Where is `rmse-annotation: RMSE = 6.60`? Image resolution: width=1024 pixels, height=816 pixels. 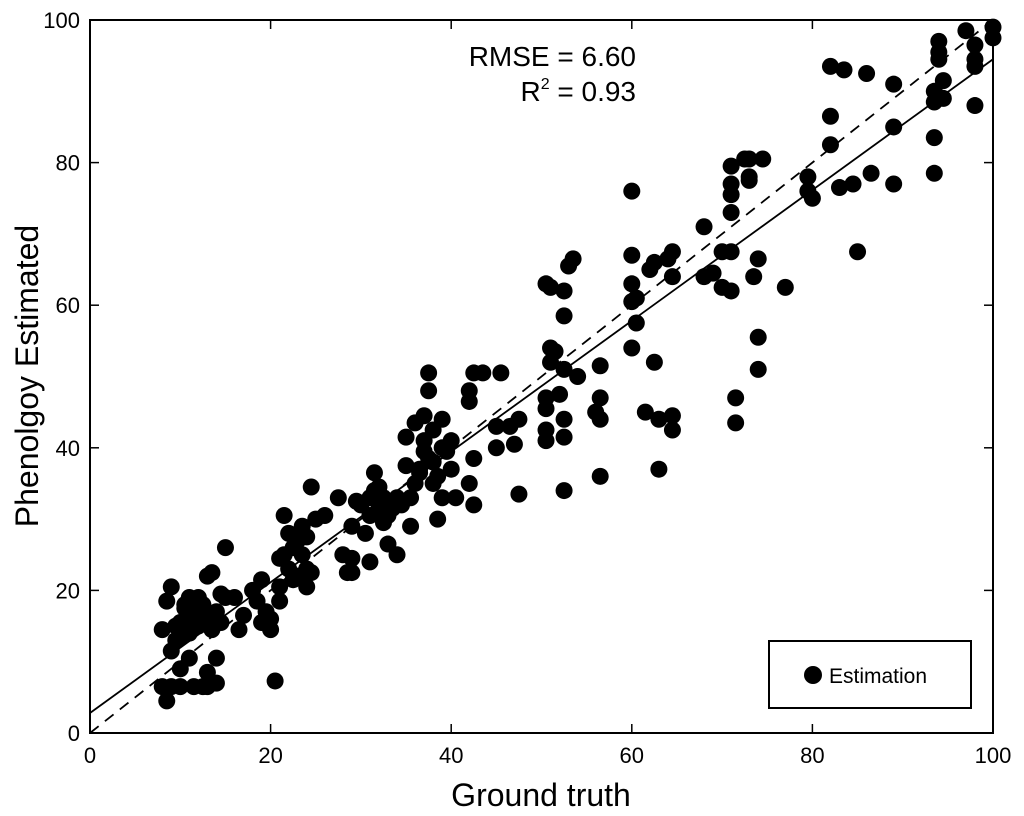 rmse-annotation: RMSE = 6.60 is located at coordinates (552, 56).